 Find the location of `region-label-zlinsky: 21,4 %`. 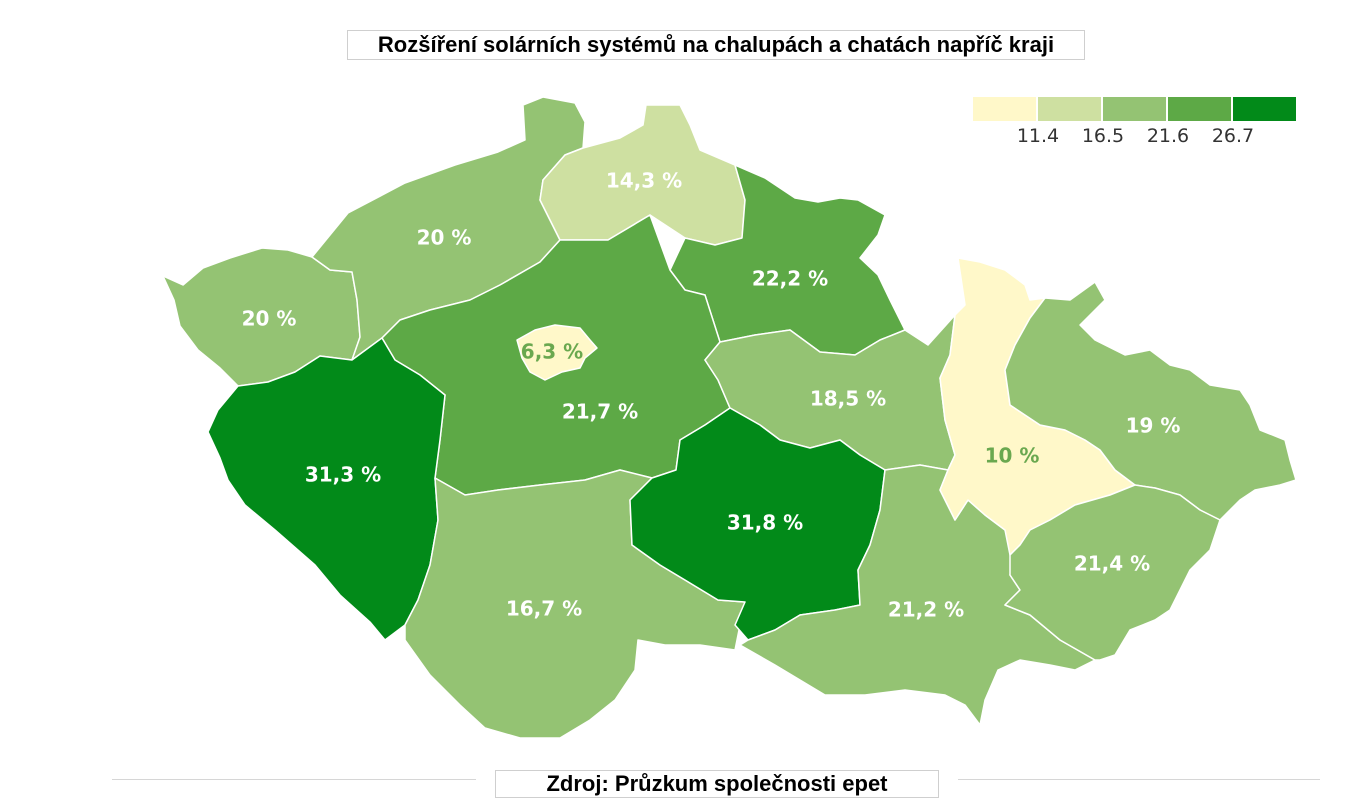

region-label-zlinsky: 21,4 % is located at coordinates (1112, 564).